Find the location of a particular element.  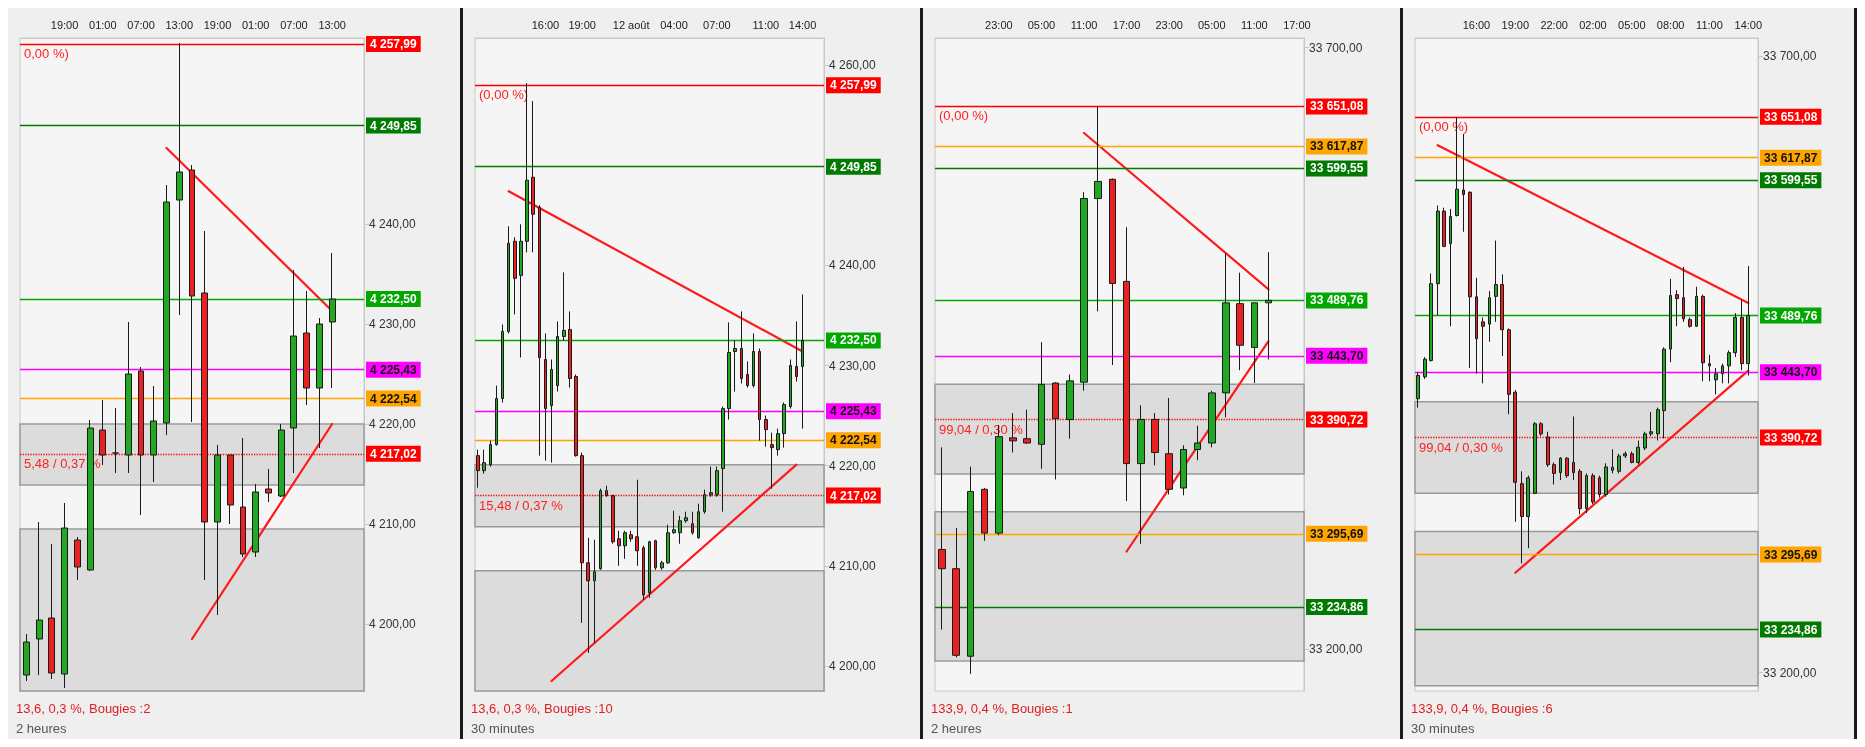

x-tick-label: 22:00 is located at coordinates (1554, 24).